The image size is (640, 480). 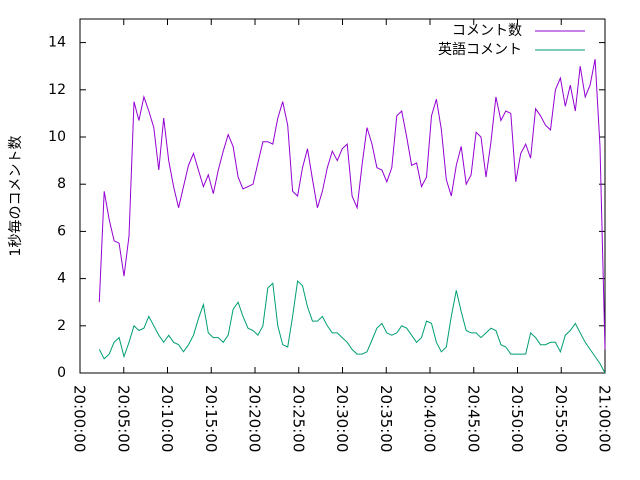 I want to click on y-tick-label: 8, so click(x=61, y=184).